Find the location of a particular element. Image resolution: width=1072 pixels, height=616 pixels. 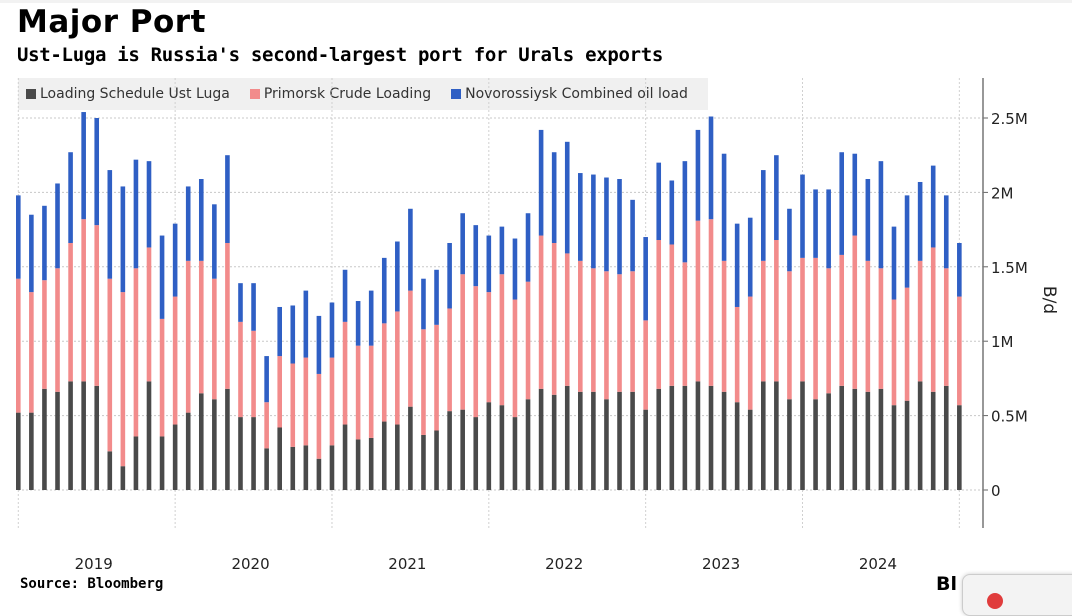

y-tick-label: 2.5M is located at coordinates (1009, 119).